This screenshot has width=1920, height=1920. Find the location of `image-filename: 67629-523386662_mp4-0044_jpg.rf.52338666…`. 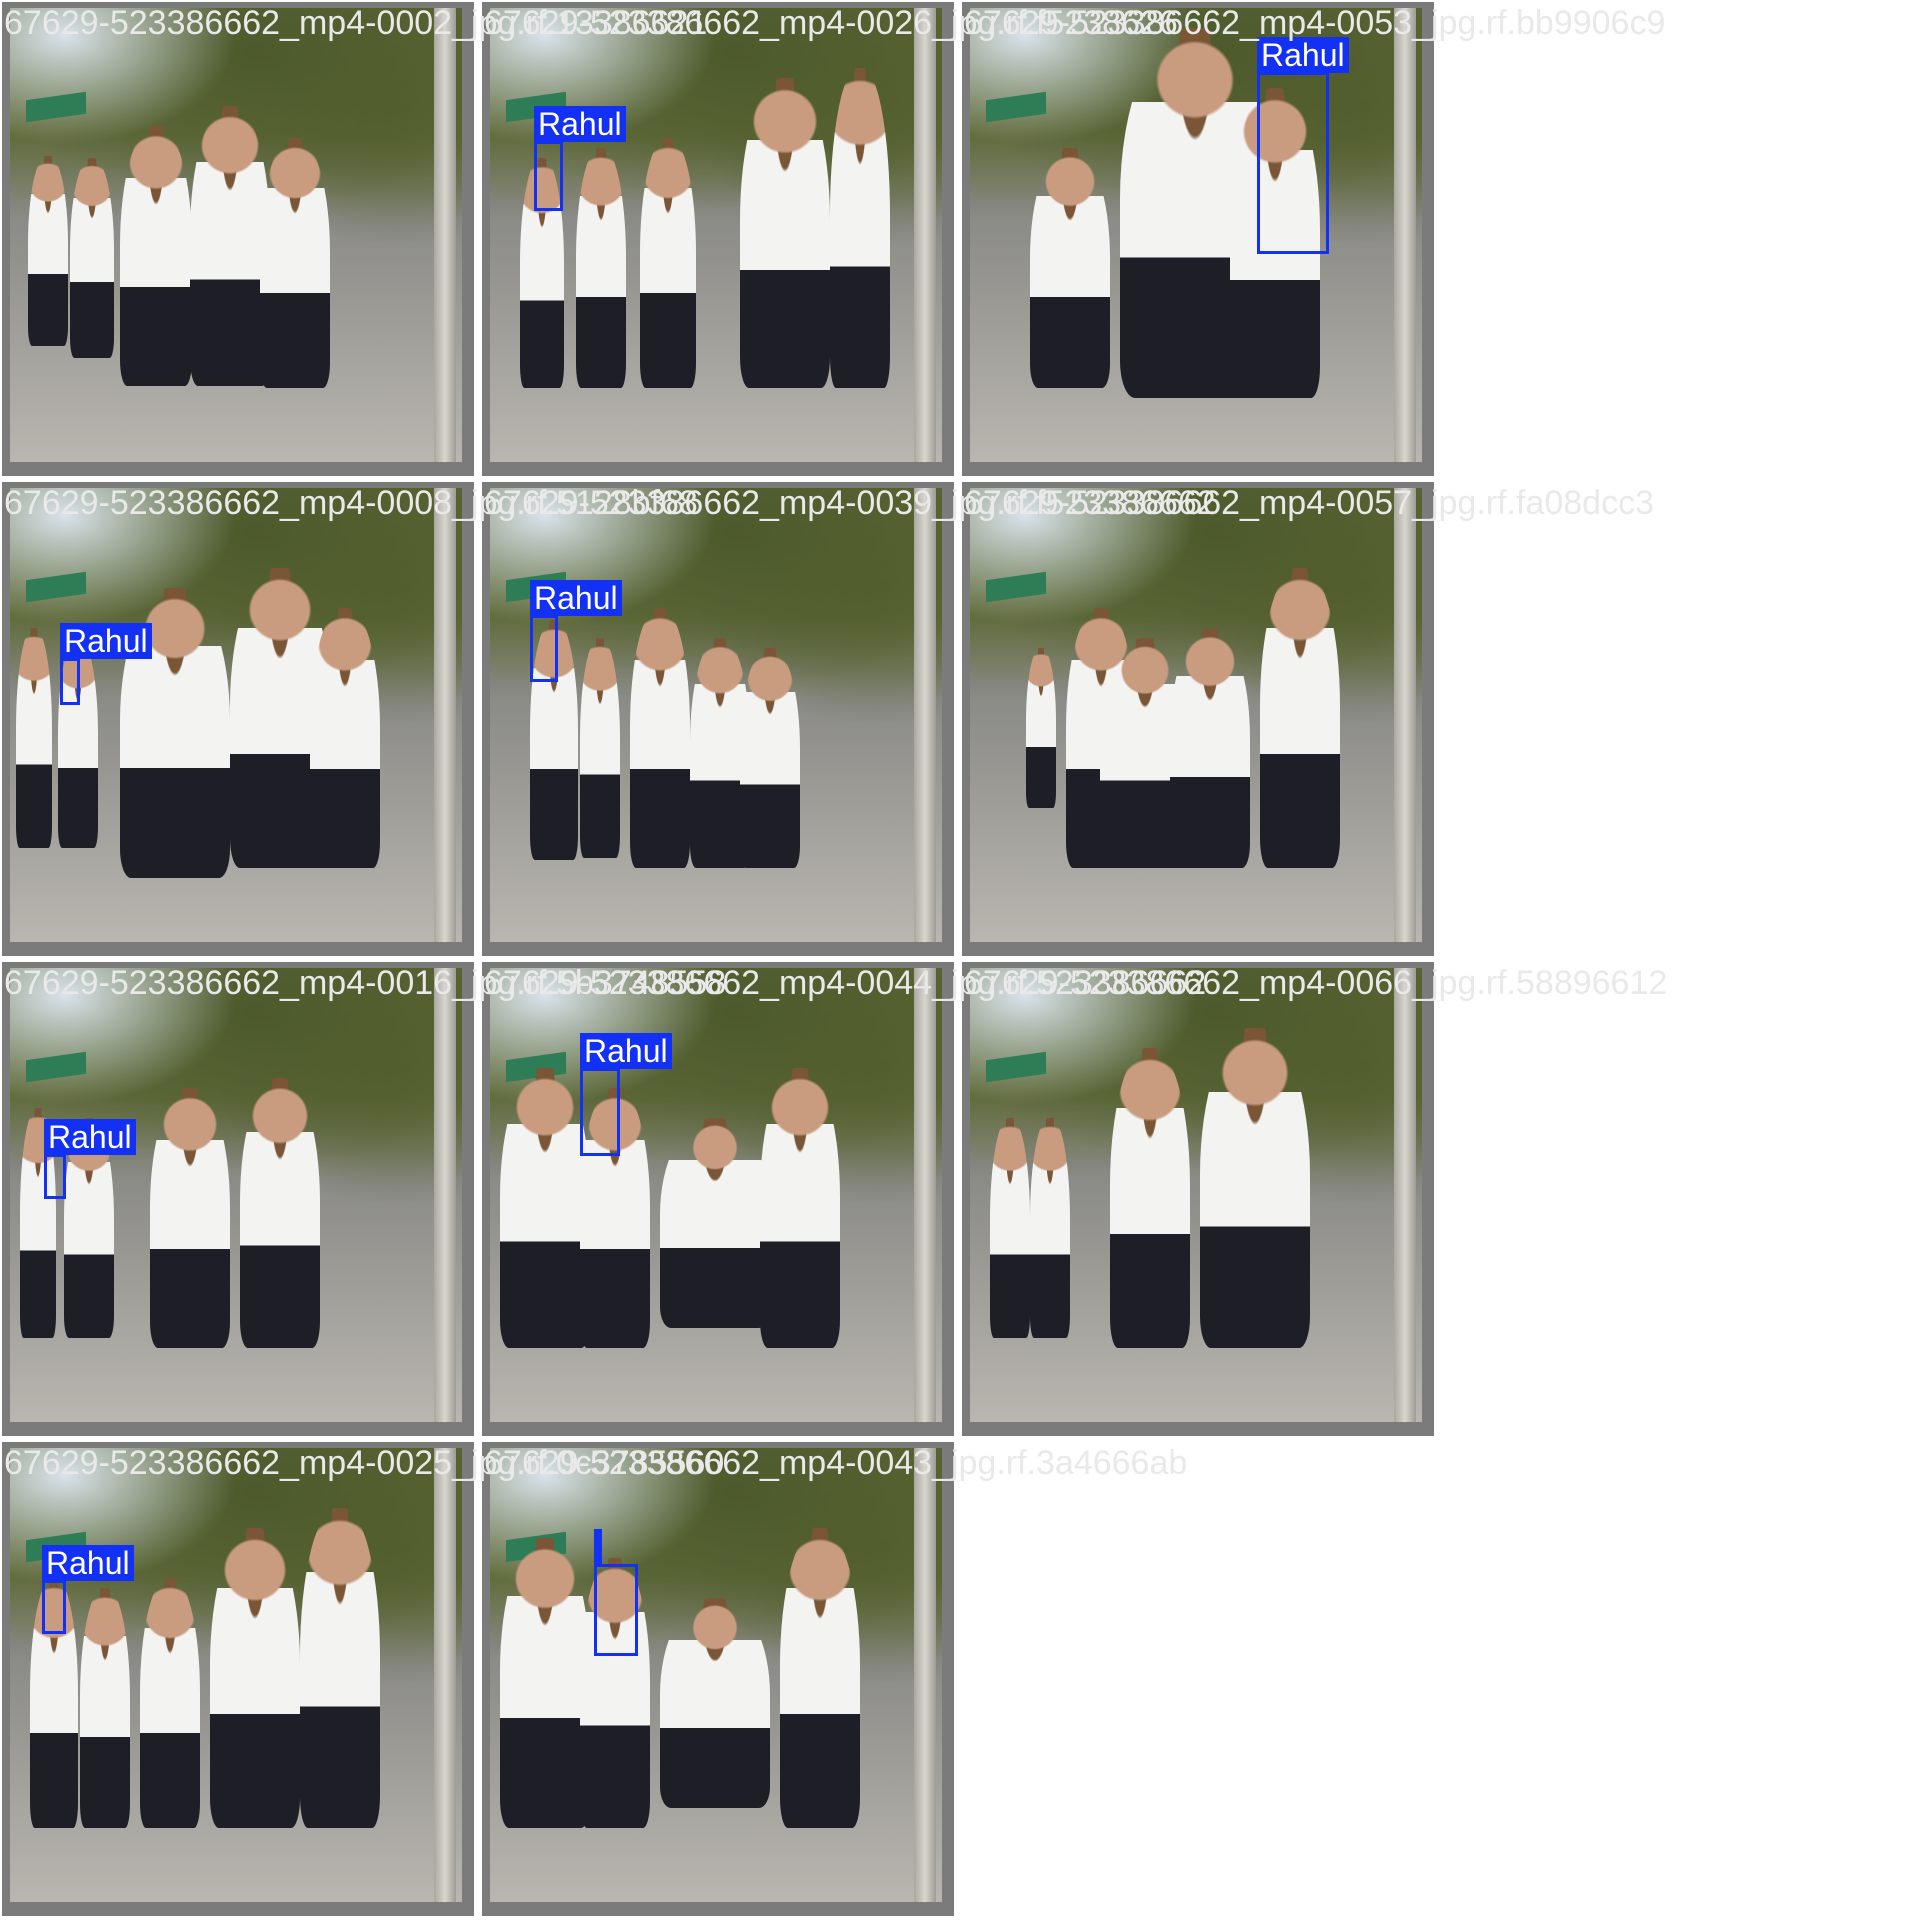

image-filename: 67629-523386662_mp4-0044_jpg.rf.52338666… is located at coordinates (845, 983).